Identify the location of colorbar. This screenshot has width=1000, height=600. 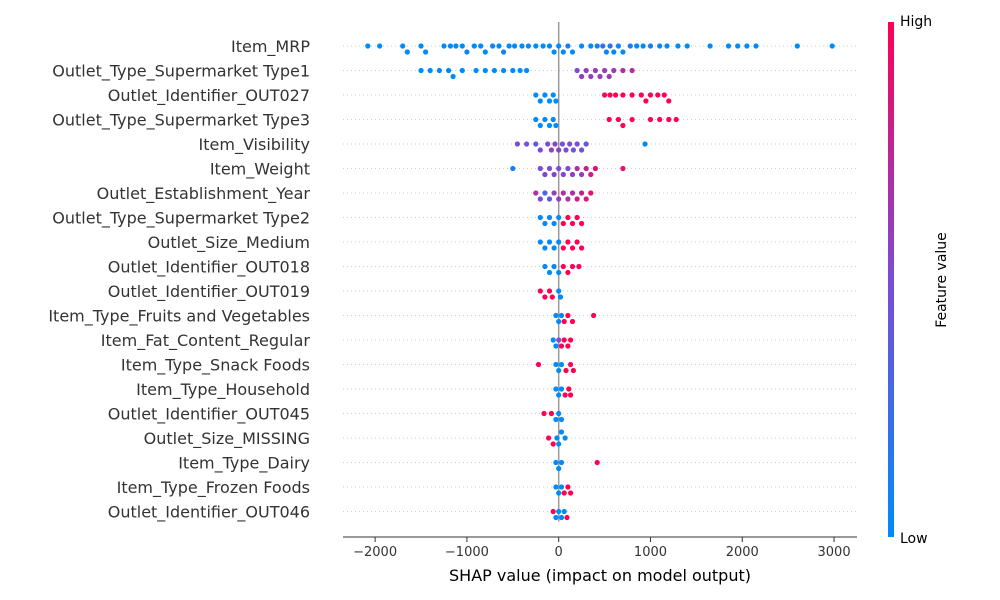
(891, 279).